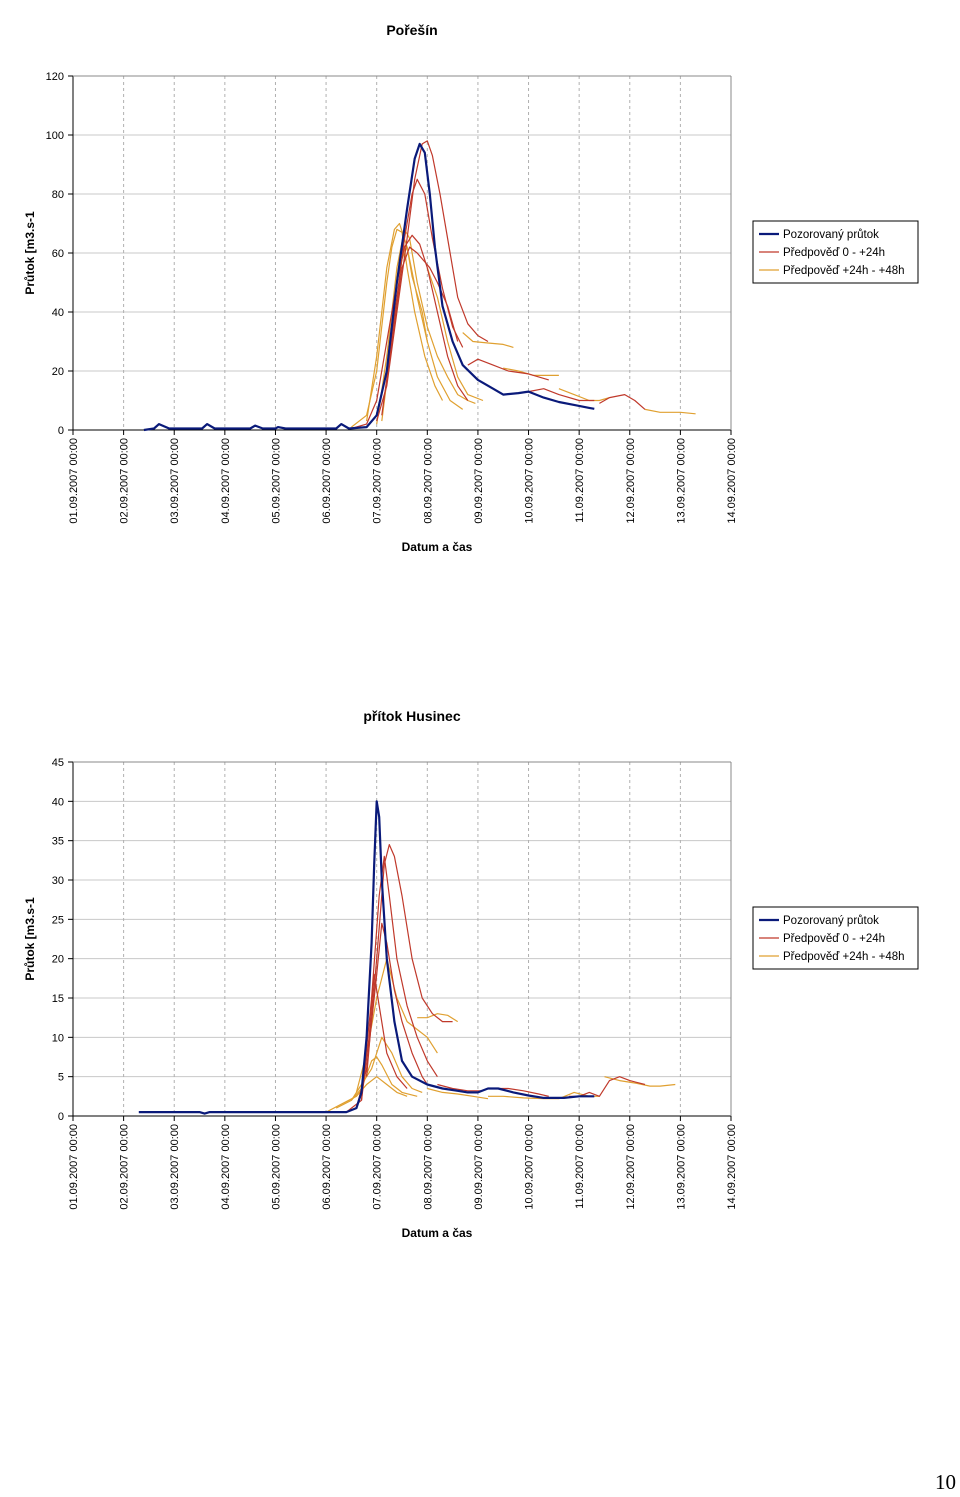 Image resolution: width=960 pixels, height=1497 pixels. What do you see at coordinates (58, 763) in the screenshot?
I see `y-tick-label: 45` at bounding box center [58, 763].